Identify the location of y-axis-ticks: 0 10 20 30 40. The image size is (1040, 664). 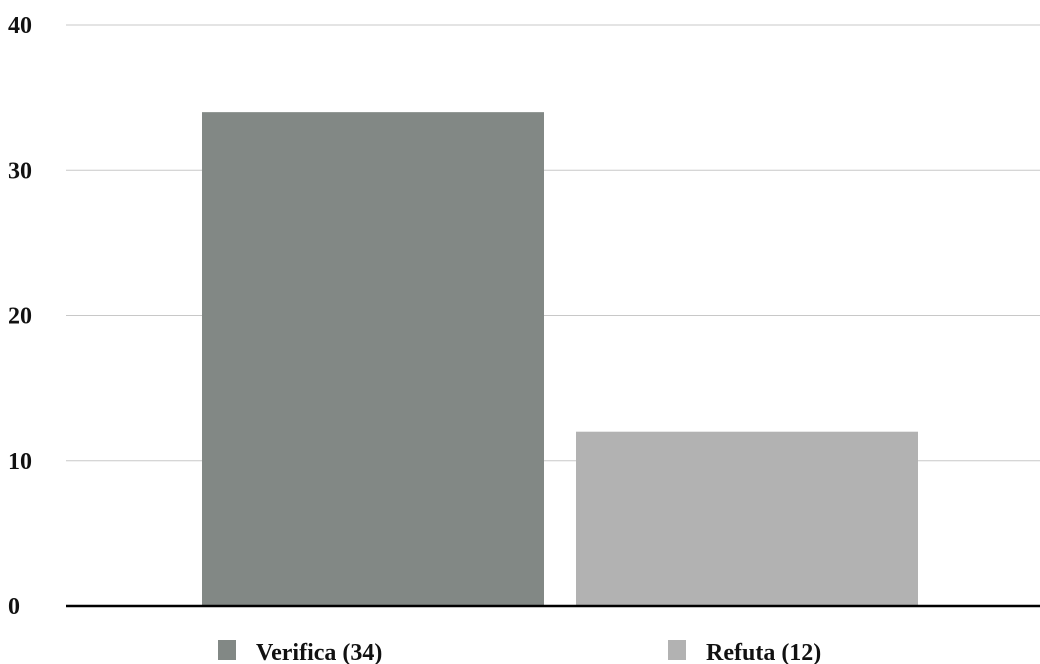
(20, 316).